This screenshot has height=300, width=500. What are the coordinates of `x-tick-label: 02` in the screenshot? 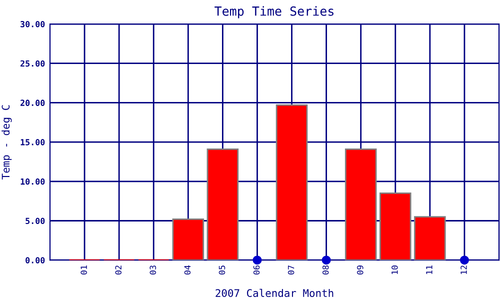 It's located at (118, 270).